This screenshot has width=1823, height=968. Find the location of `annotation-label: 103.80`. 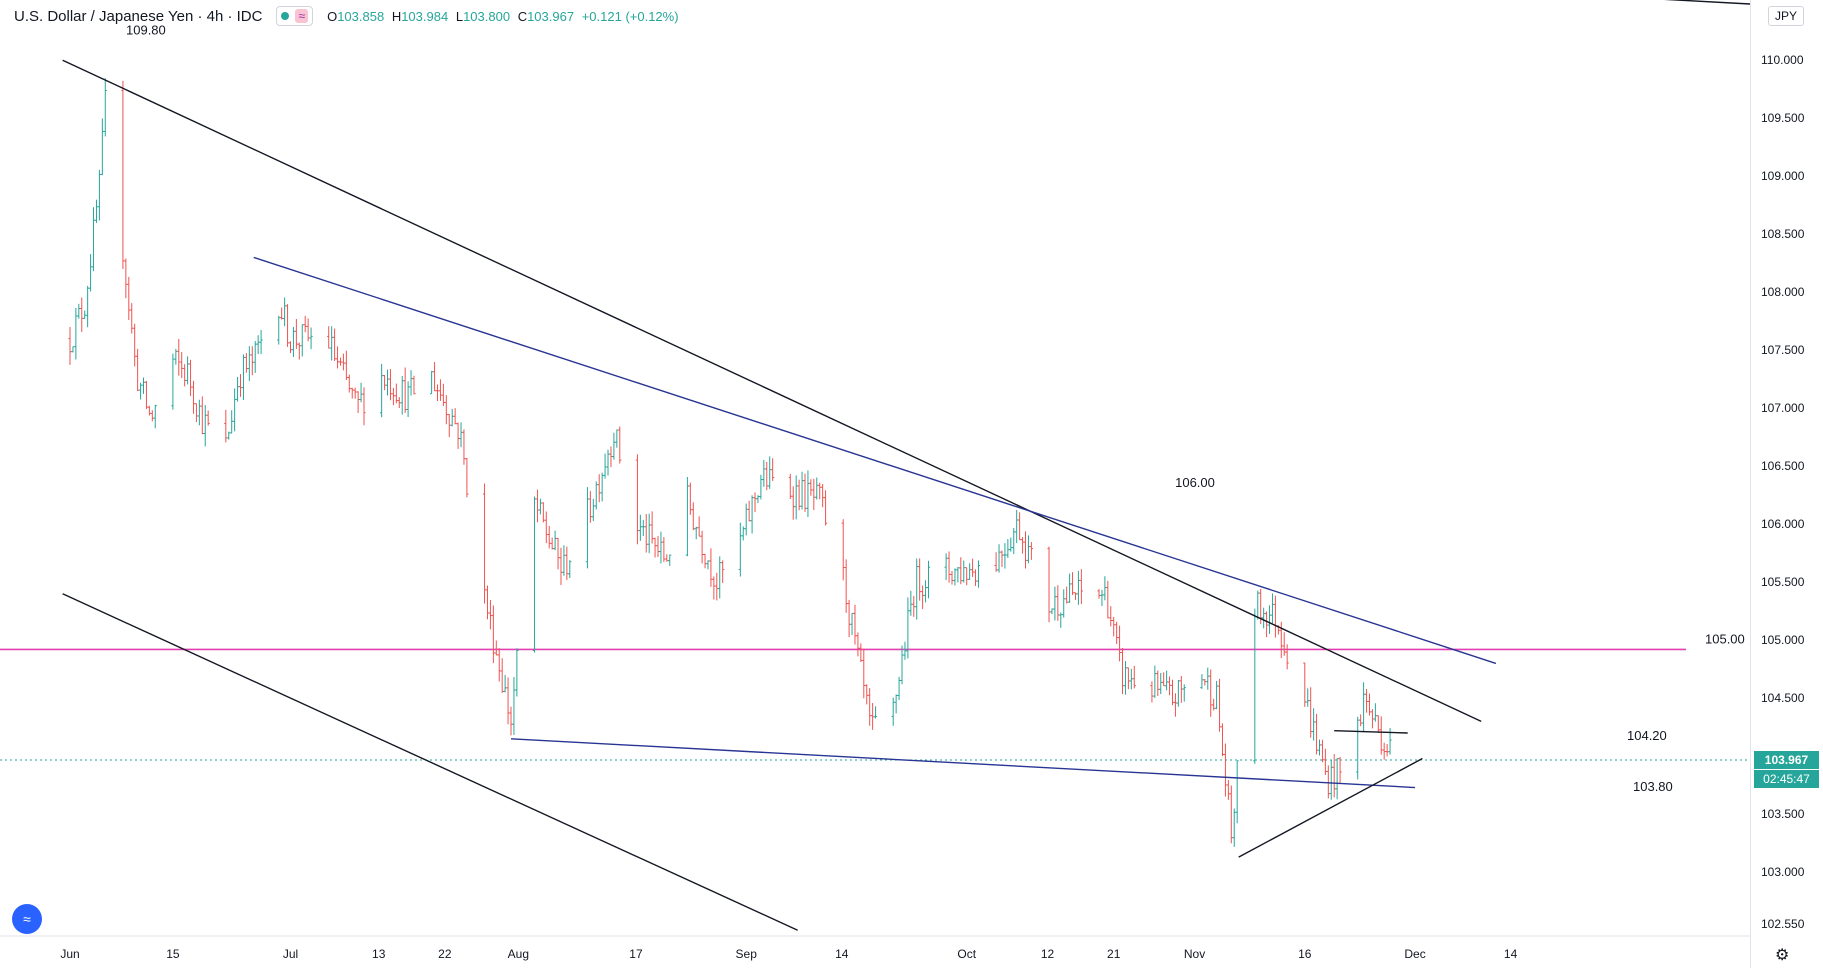

annotation-label: 103.80 is located at coordinates (1653, 786).